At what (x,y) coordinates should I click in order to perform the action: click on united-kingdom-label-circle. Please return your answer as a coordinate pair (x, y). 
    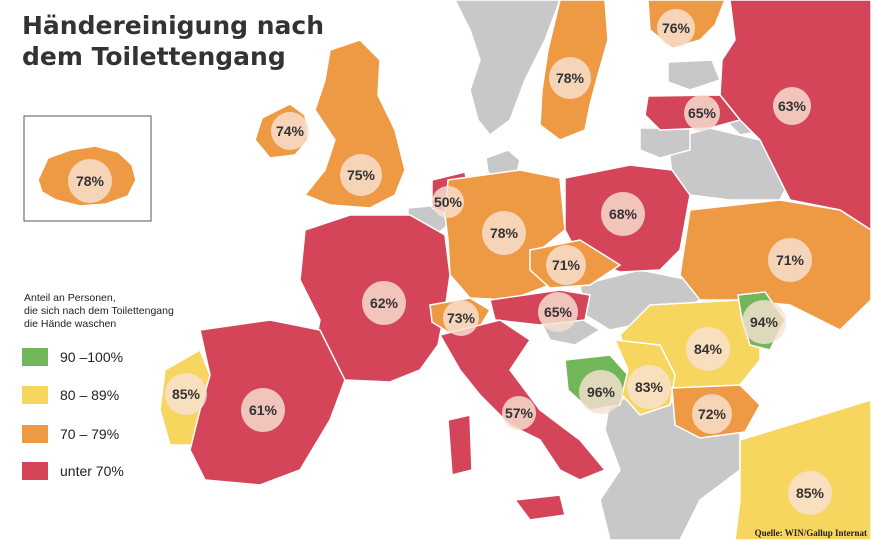
    Looking at the image, I should click on (361, 175).